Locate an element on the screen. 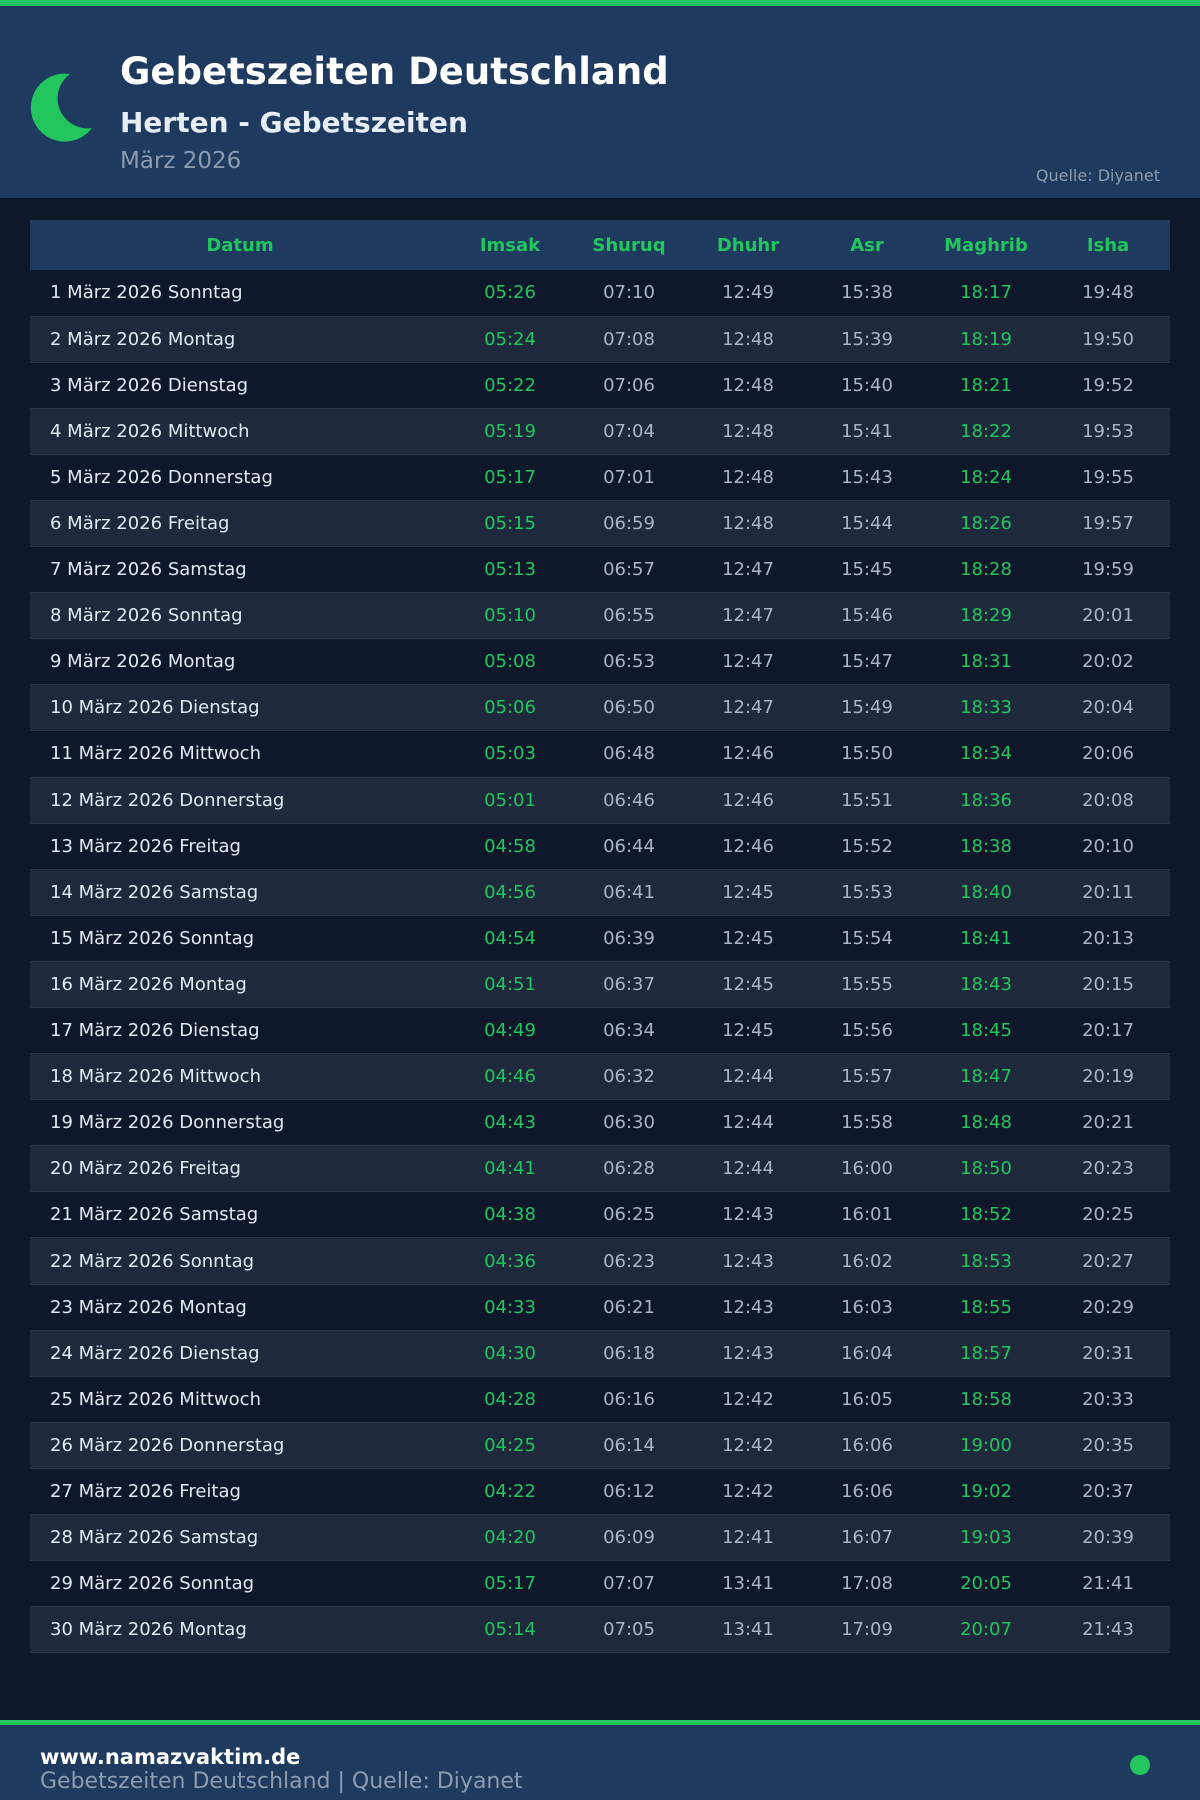 The image size is (1200, 1800). cell-datum: 21 März 2026 Samstag is located at coordinates (154, 1215).